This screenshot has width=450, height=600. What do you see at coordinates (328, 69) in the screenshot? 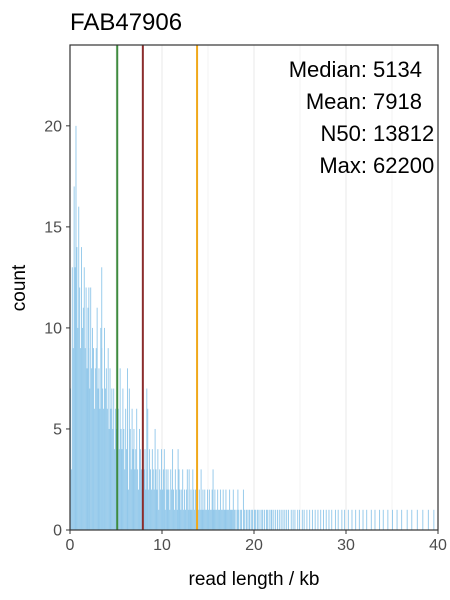
I see `stat-label: Median:` at bounding box center [328, 69].